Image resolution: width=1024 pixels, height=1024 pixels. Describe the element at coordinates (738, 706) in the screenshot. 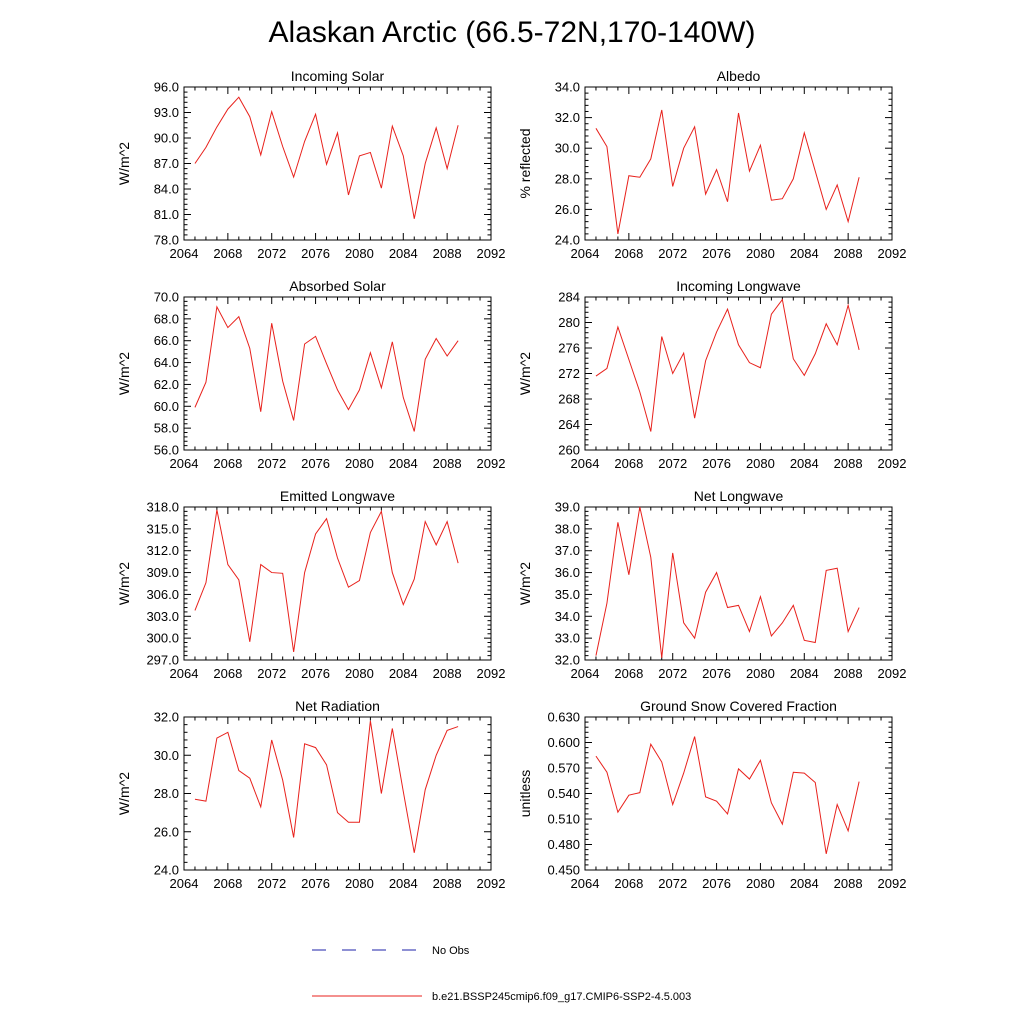

I see `panel-title: Ground Snow Covered Fraction` at that location.